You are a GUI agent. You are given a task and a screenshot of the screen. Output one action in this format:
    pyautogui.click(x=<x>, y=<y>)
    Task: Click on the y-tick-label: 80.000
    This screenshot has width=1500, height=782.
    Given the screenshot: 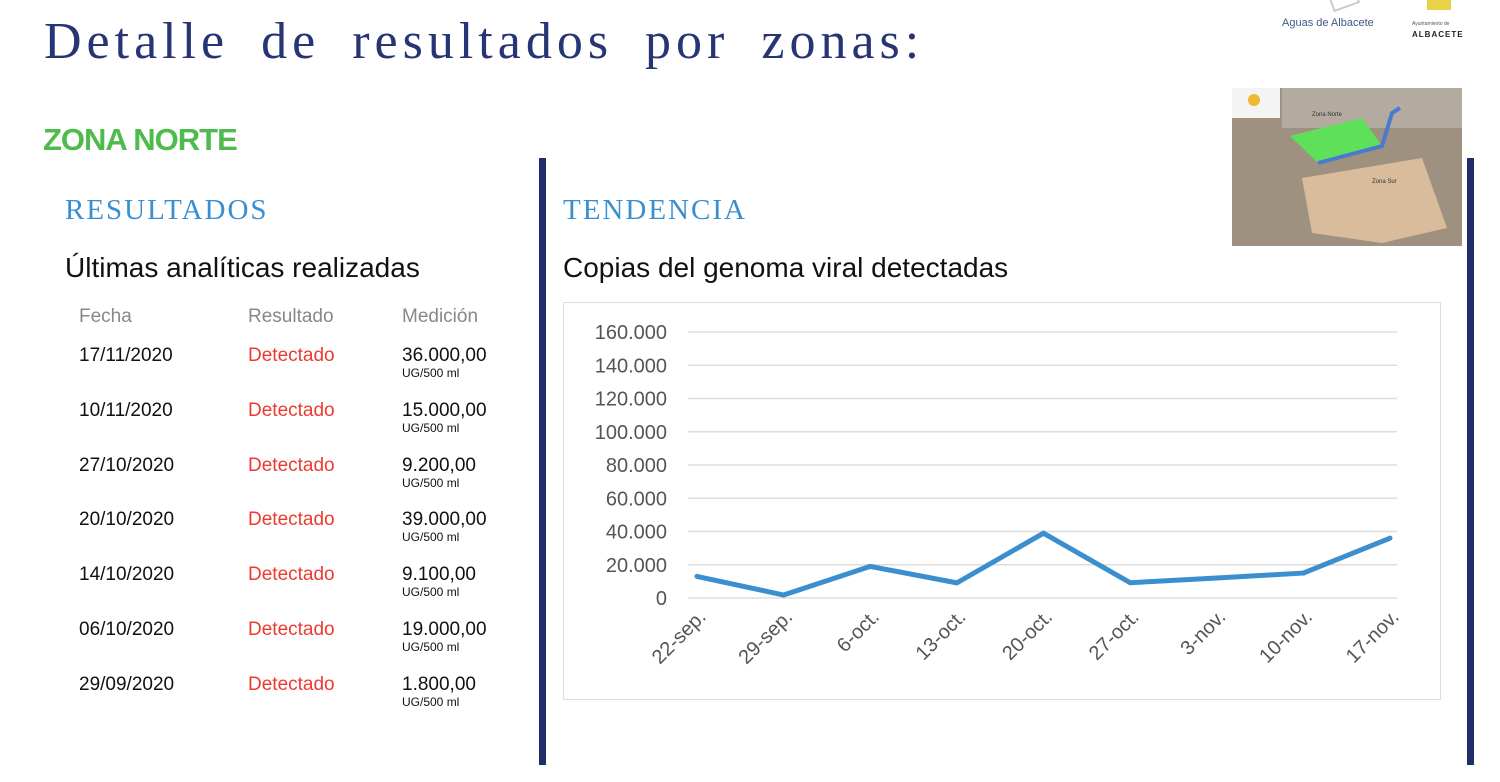 What is the action you would take?
    pyautogui.click(x=636, y=466)
    